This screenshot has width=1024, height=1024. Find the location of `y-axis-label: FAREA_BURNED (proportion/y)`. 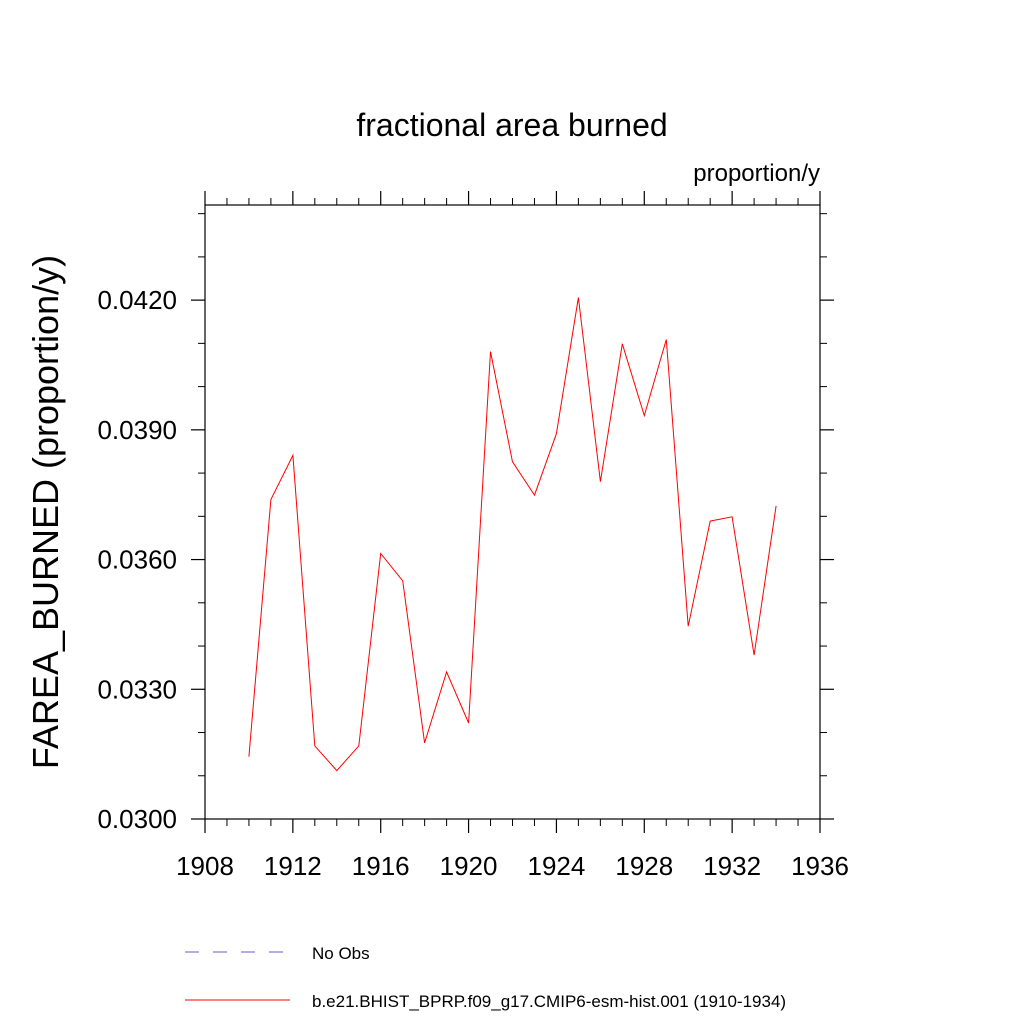

y-axis-label: FAREA_BURNED (proportion/y) is located at coordinates (45, 512).